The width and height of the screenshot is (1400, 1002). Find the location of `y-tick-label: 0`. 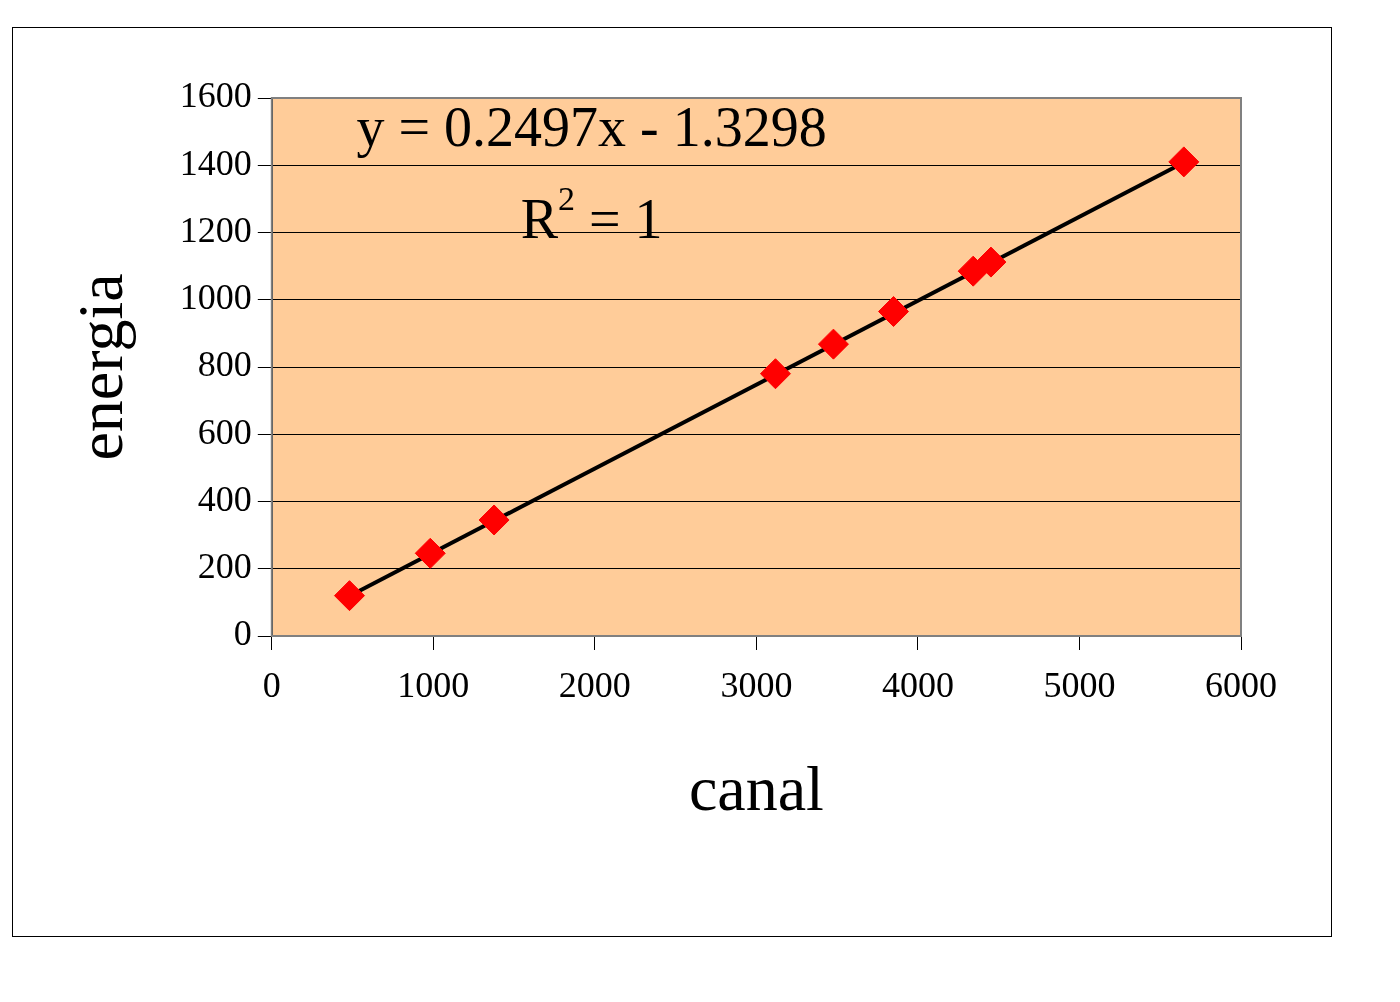

y-tick-label: 0 is located at coordinates (242, 633).